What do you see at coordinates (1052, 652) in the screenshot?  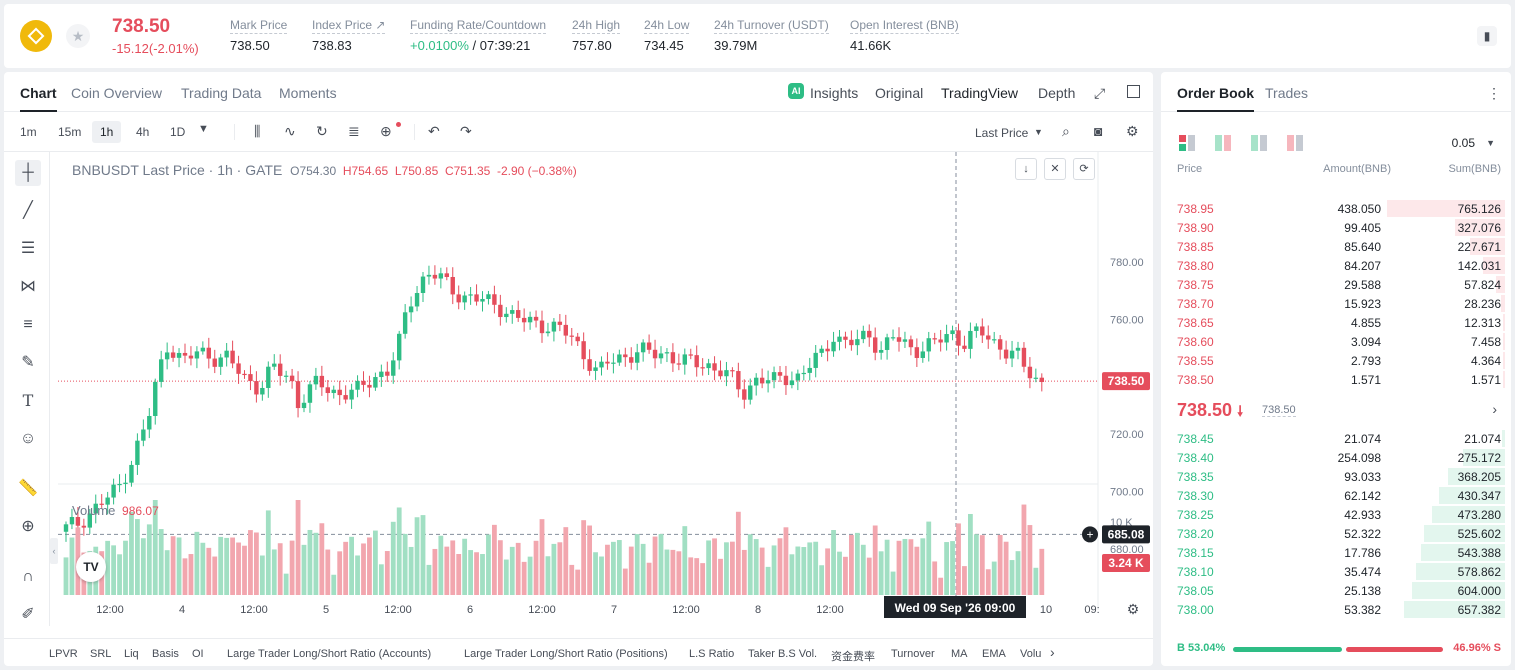 I see `indicator-next-icon: ›` at bounding box center [1052, 652].